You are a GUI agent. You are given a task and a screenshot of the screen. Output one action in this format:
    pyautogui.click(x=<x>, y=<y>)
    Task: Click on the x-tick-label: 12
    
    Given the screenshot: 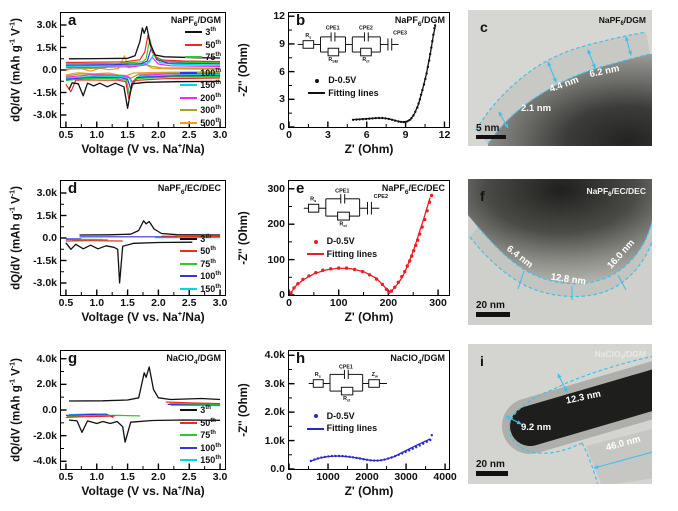 What is the action you would take?
    pyautogui.click(x=444, y=135)
    